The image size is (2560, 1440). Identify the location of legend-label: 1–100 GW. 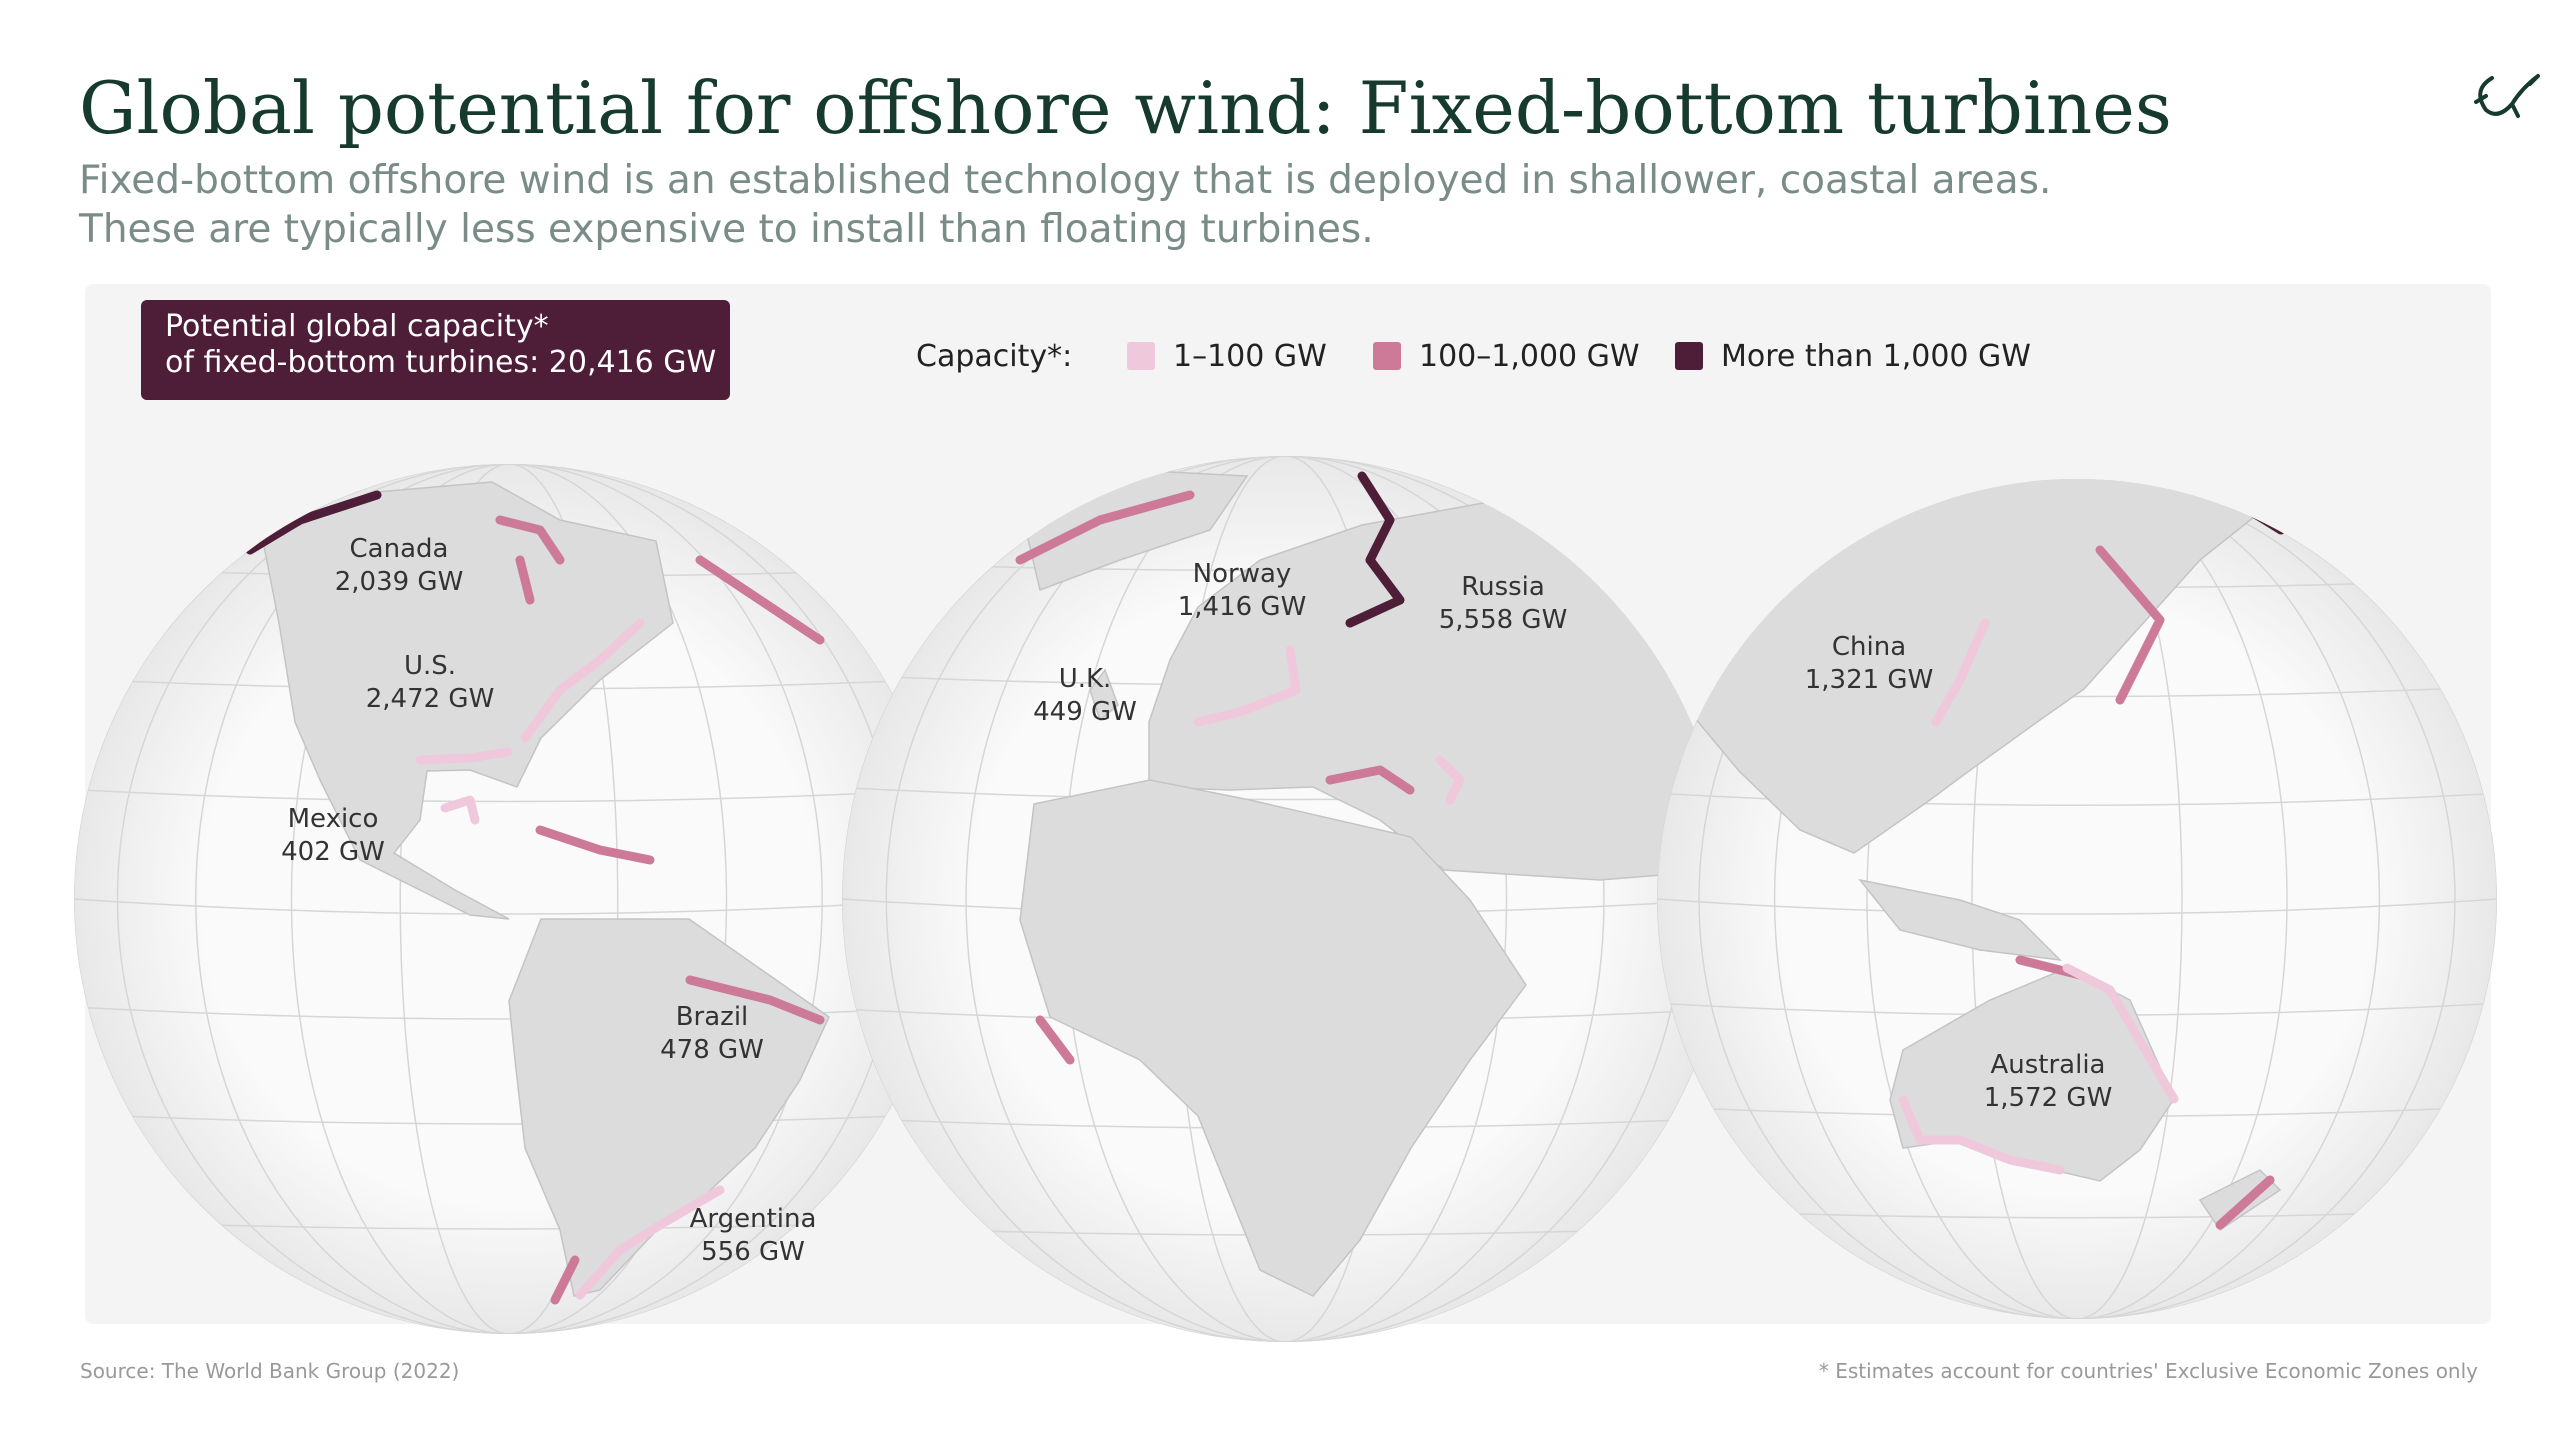
(1250, 356).